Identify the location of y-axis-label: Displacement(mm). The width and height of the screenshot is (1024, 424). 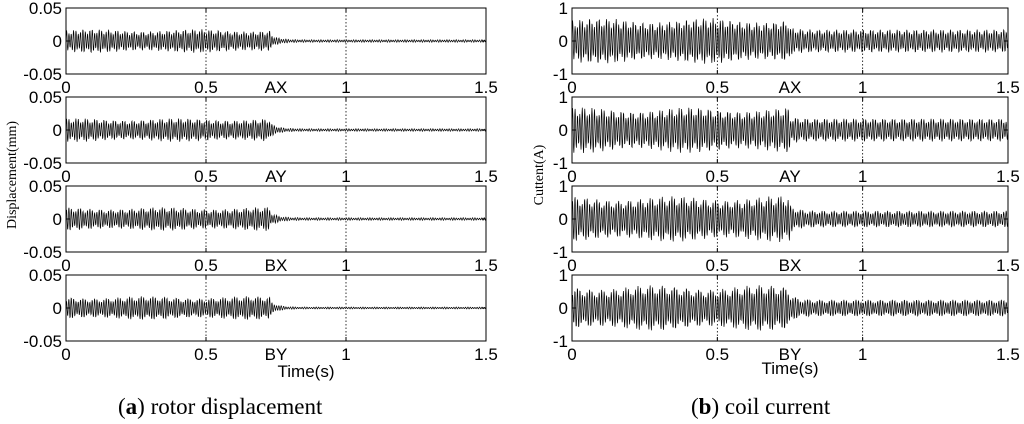
(12, 175).